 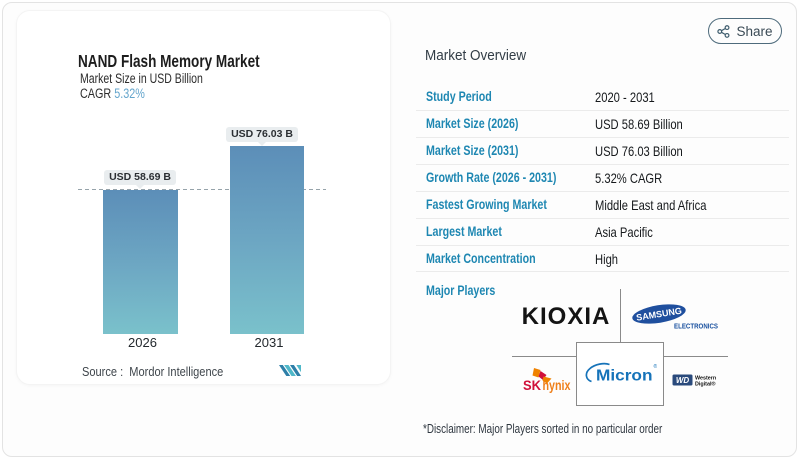 What do you see at coordinates (683, 380) in the screenshot?
I see `svg-text: WD` at bounding box center [683, 380].